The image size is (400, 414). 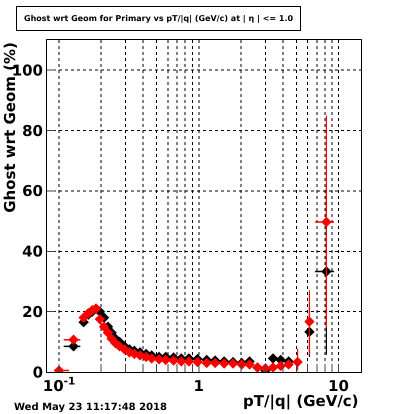 I want to click on y-tick-label: 20, so click(x=32, y=311).